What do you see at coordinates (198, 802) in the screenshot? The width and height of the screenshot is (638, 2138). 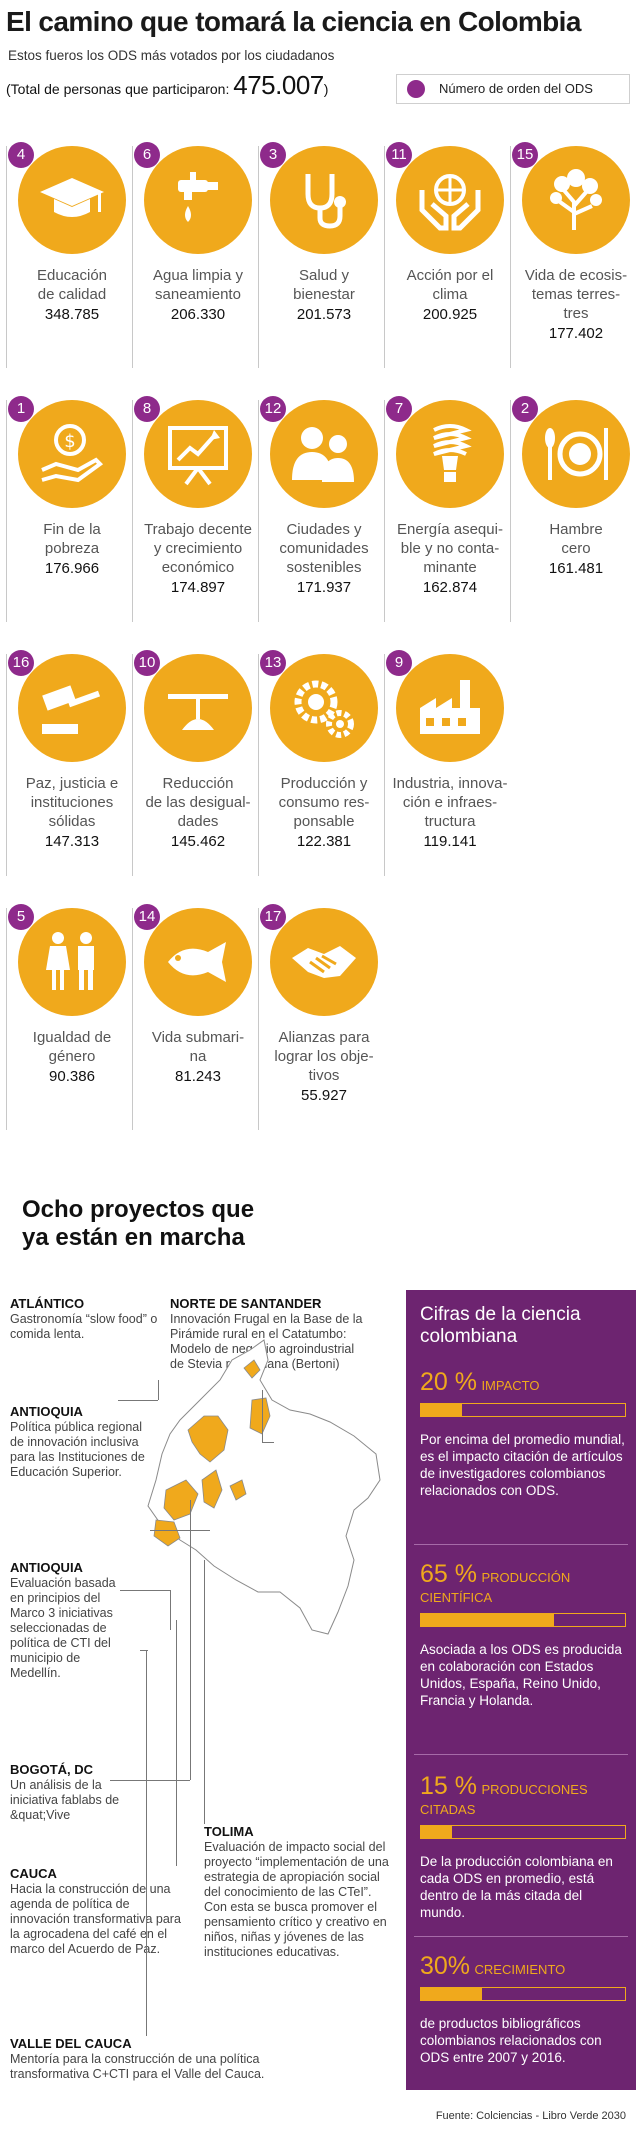 I see `ods-label: Reducción de las desigual- dades` at bounding box center [198, 802].